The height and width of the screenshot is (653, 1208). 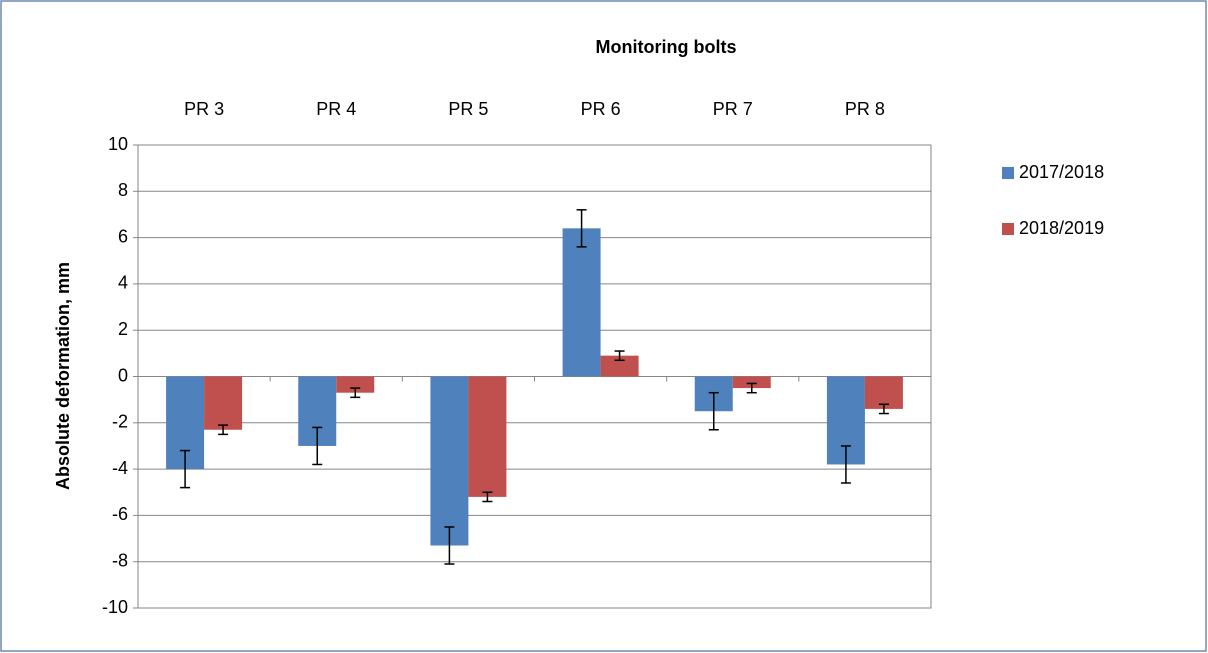 What do you see at coordinates (666, 47) in the screenshot?
I see `chart-title: Monitoring bolts` at bounding box center [666, 47].